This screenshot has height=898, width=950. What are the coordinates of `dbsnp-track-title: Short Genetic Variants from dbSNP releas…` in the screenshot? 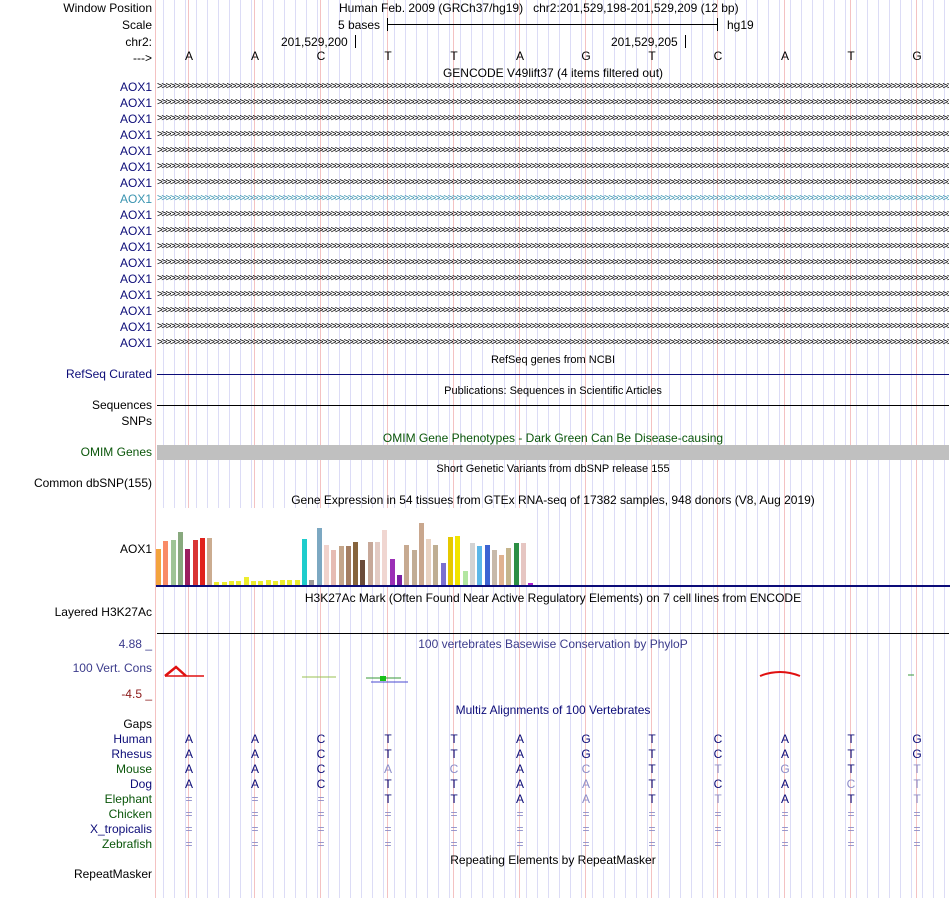 It's located at (553, 469).